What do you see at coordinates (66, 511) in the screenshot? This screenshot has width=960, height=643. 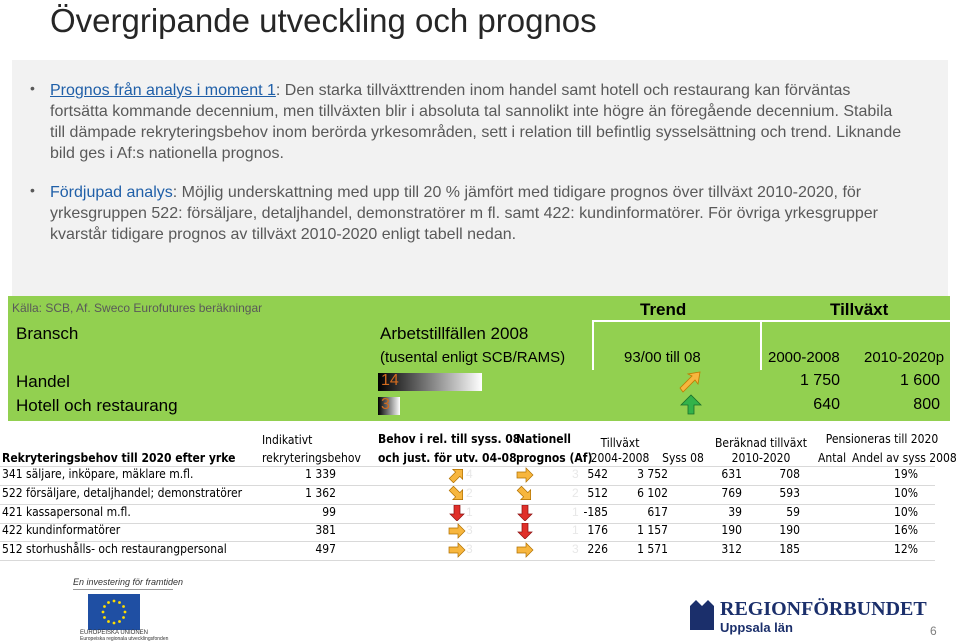 I see `occupation: 421 kassapersonal m.fl.` at bounding box center [66, 511].